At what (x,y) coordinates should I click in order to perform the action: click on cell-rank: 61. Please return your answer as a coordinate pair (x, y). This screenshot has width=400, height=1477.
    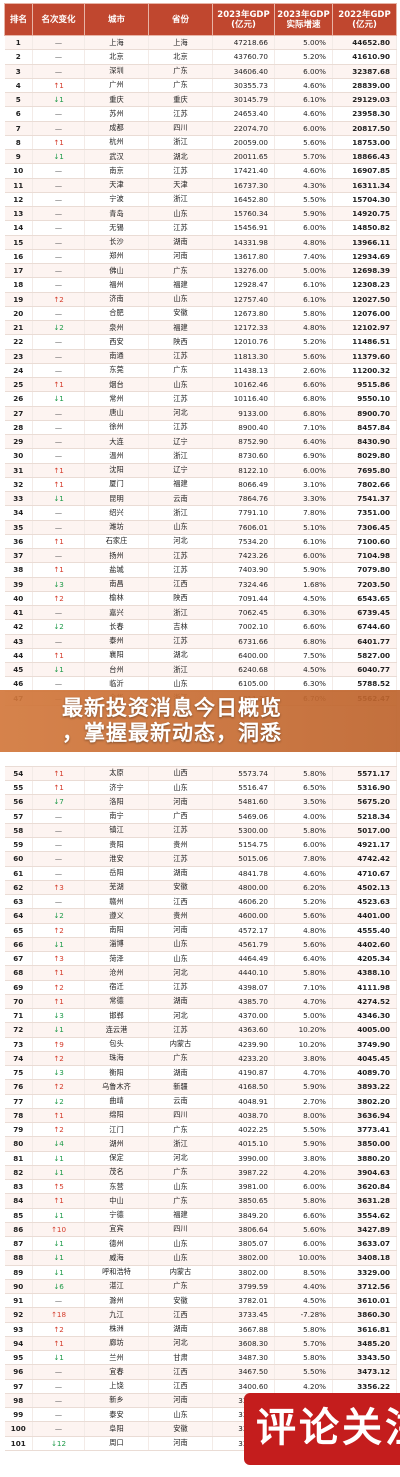
    Looking at the image, I should click on (18, 873).